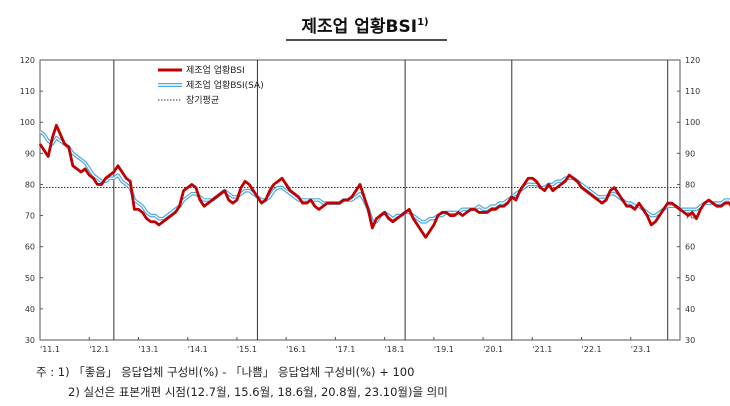  I want to click on y-tick-label-right: 40, so click(690, 309).